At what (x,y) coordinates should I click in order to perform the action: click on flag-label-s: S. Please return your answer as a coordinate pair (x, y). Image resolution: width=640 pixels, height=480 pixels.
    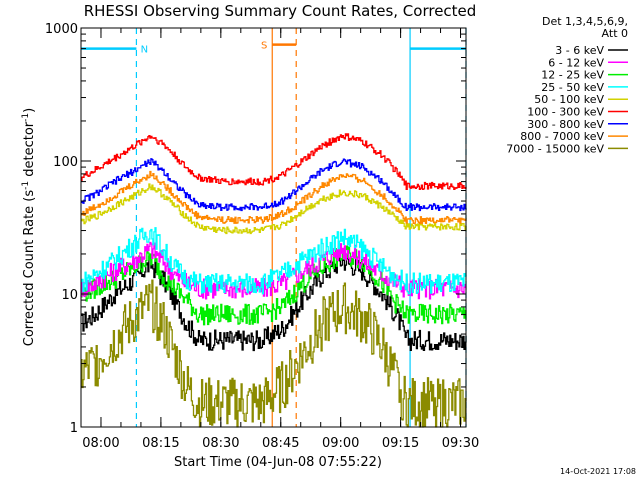
    Looking at the image, I should click on (264, 46).